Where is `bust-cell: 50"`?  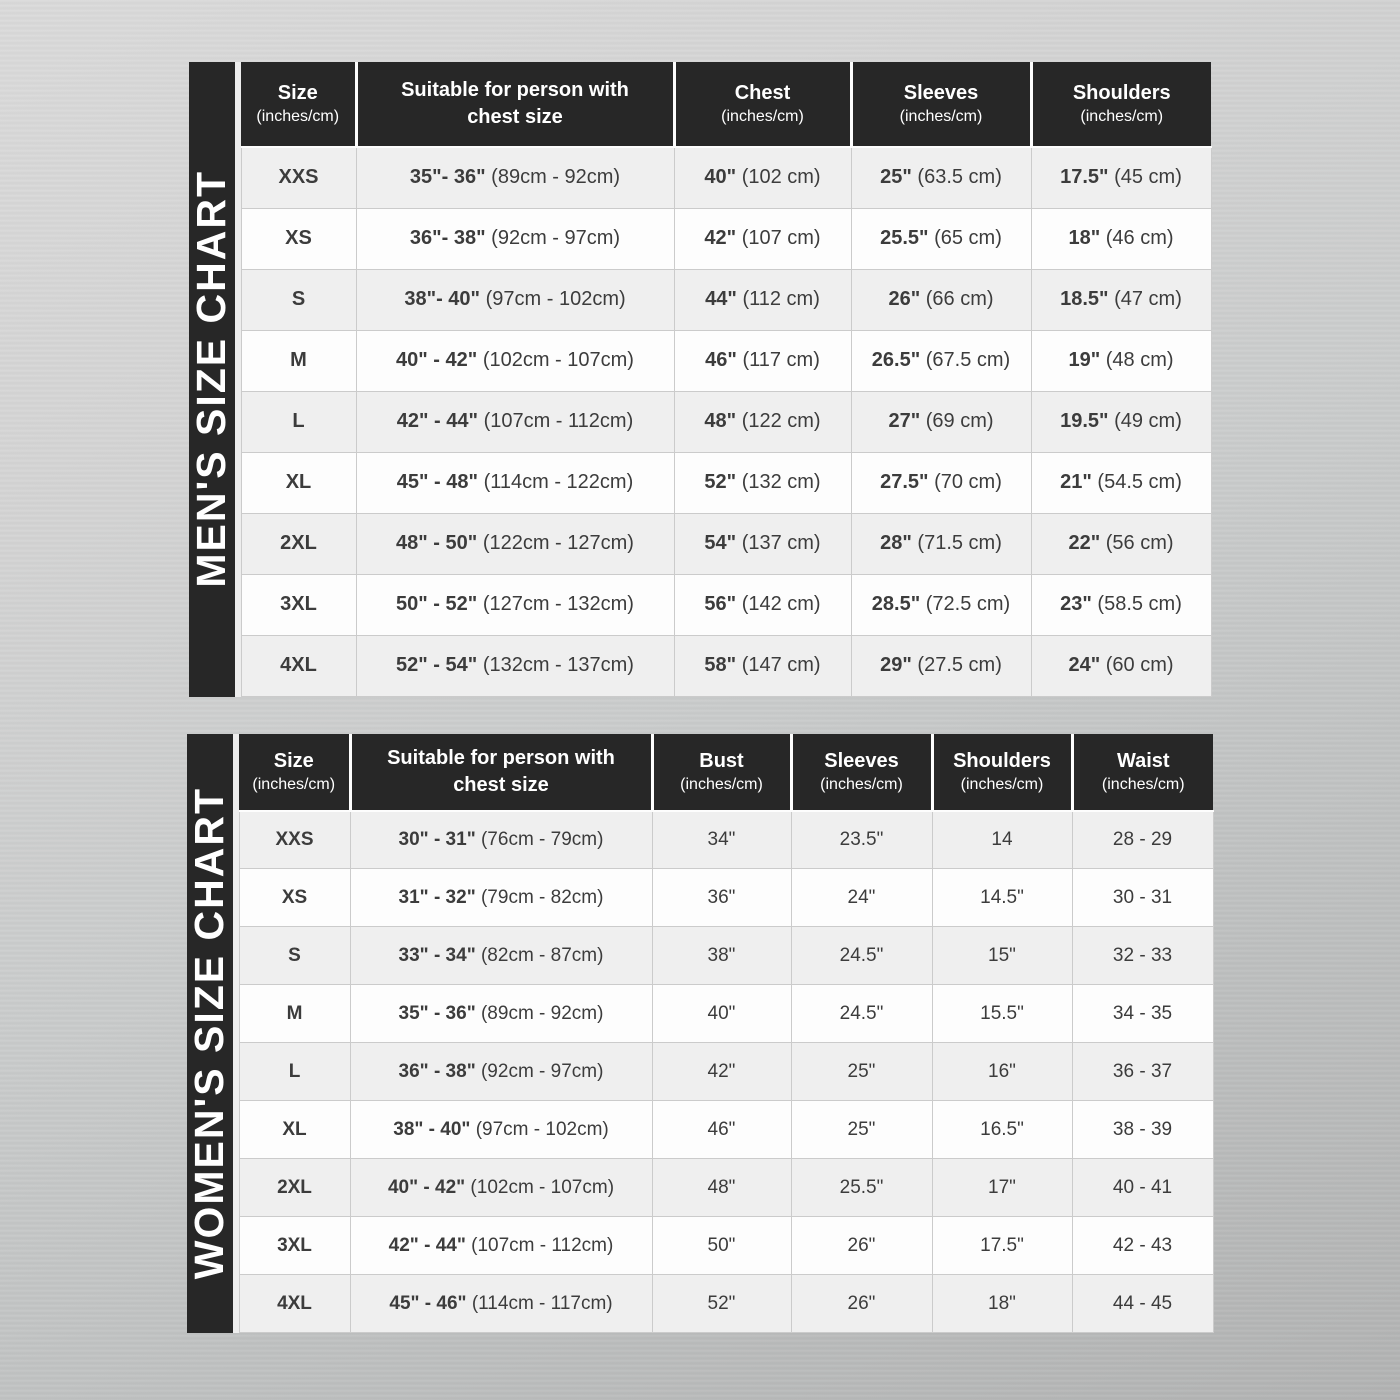 bust-cell: 50" is located at coordinates (721, 1245).